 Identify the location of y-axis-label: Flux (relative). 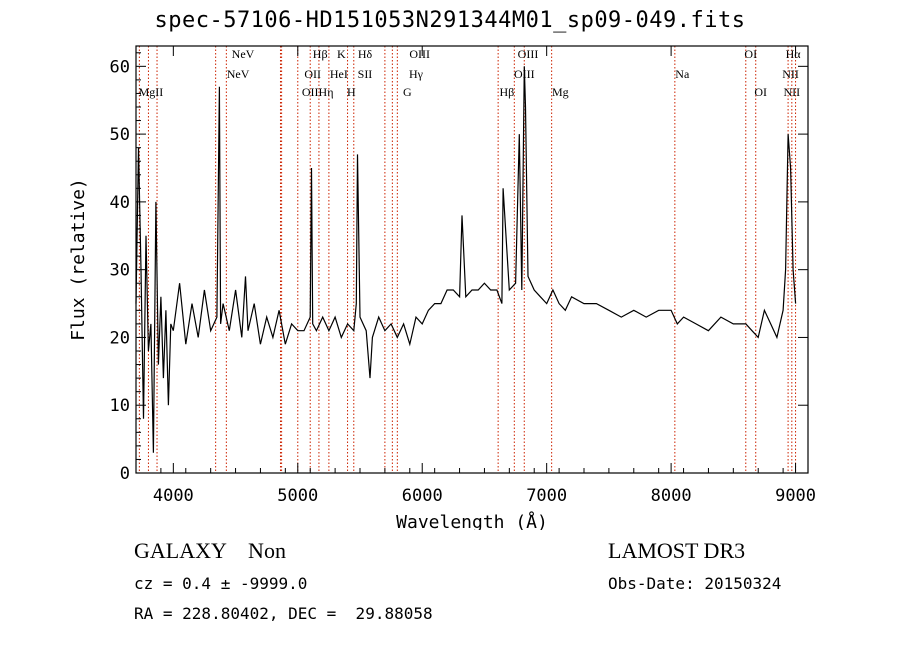
(78, 259).